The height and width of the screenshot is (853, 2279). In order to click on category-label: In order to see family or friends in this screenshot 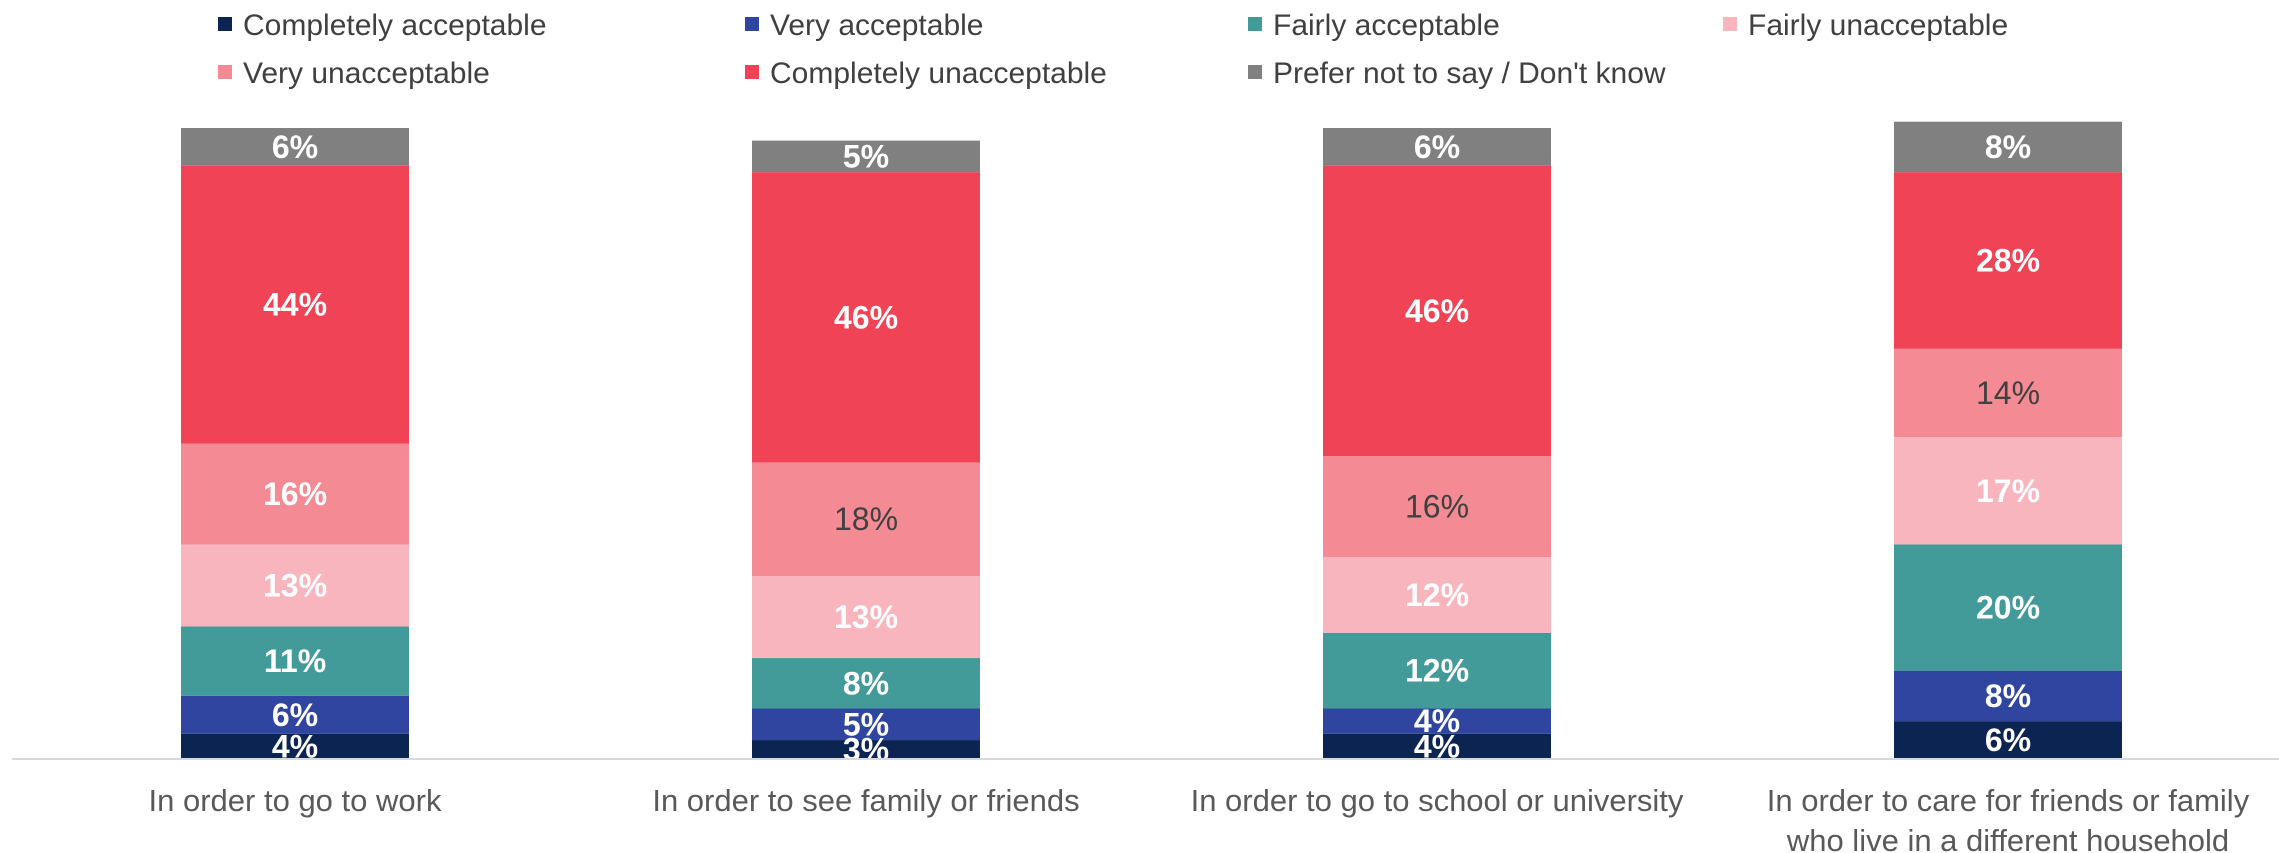, I will do `click(865, 800)`.